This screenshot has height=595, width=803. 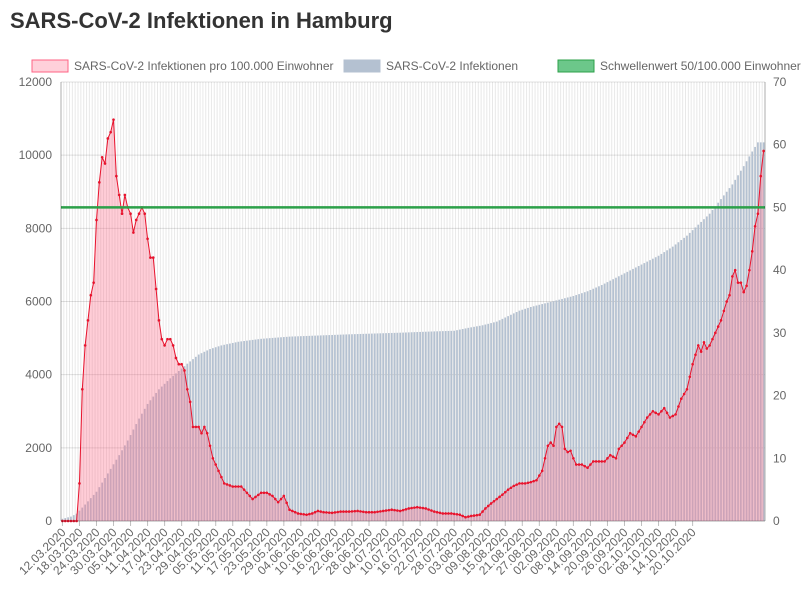 What do you see at coordinates (201, 20) in the screenshot?
I see `chart-title: SARS-CoV-2 Infektionen in Hamburg` at bounding box center [201, 20].